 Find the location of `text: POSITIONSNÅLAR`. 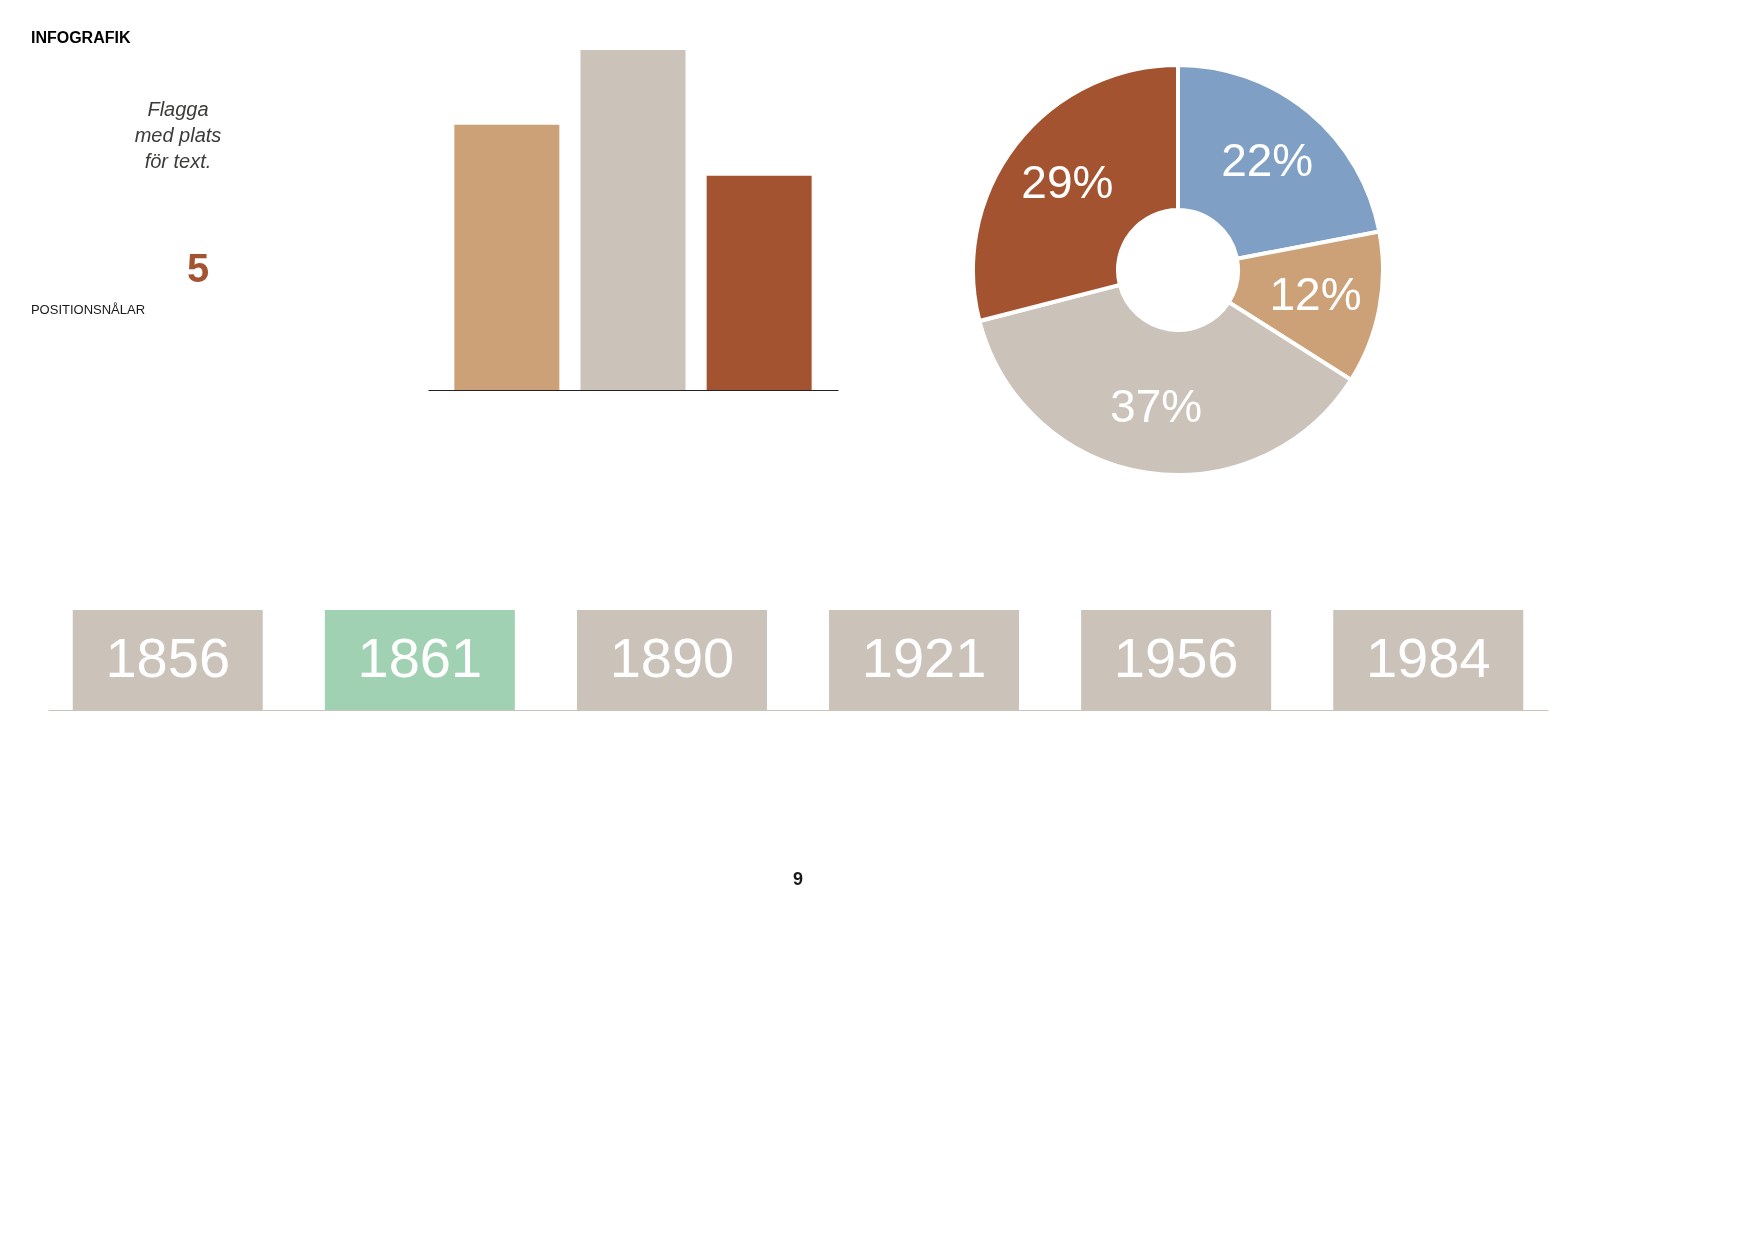

text: POSITIONSNÅLAR is located at coordinates (88, 309).